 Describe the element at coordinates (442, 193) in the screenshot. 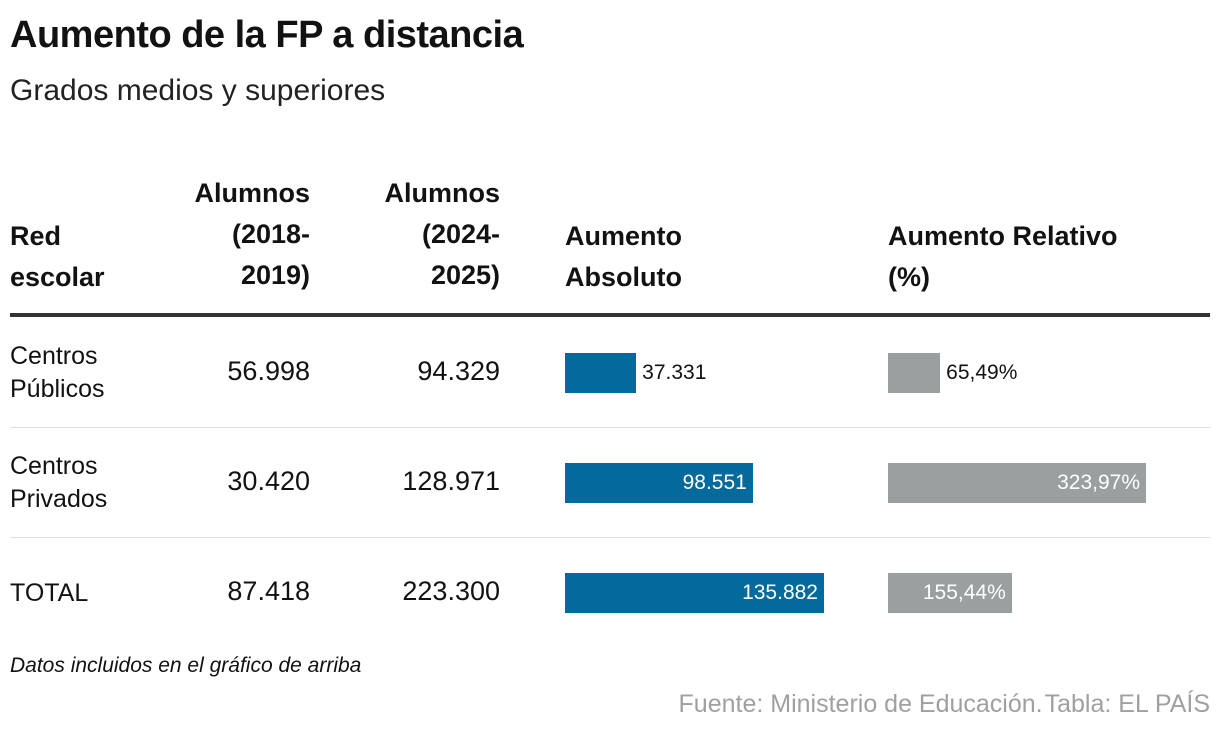

I see `header-alumnos-2024-line: Alumnos` at that location.